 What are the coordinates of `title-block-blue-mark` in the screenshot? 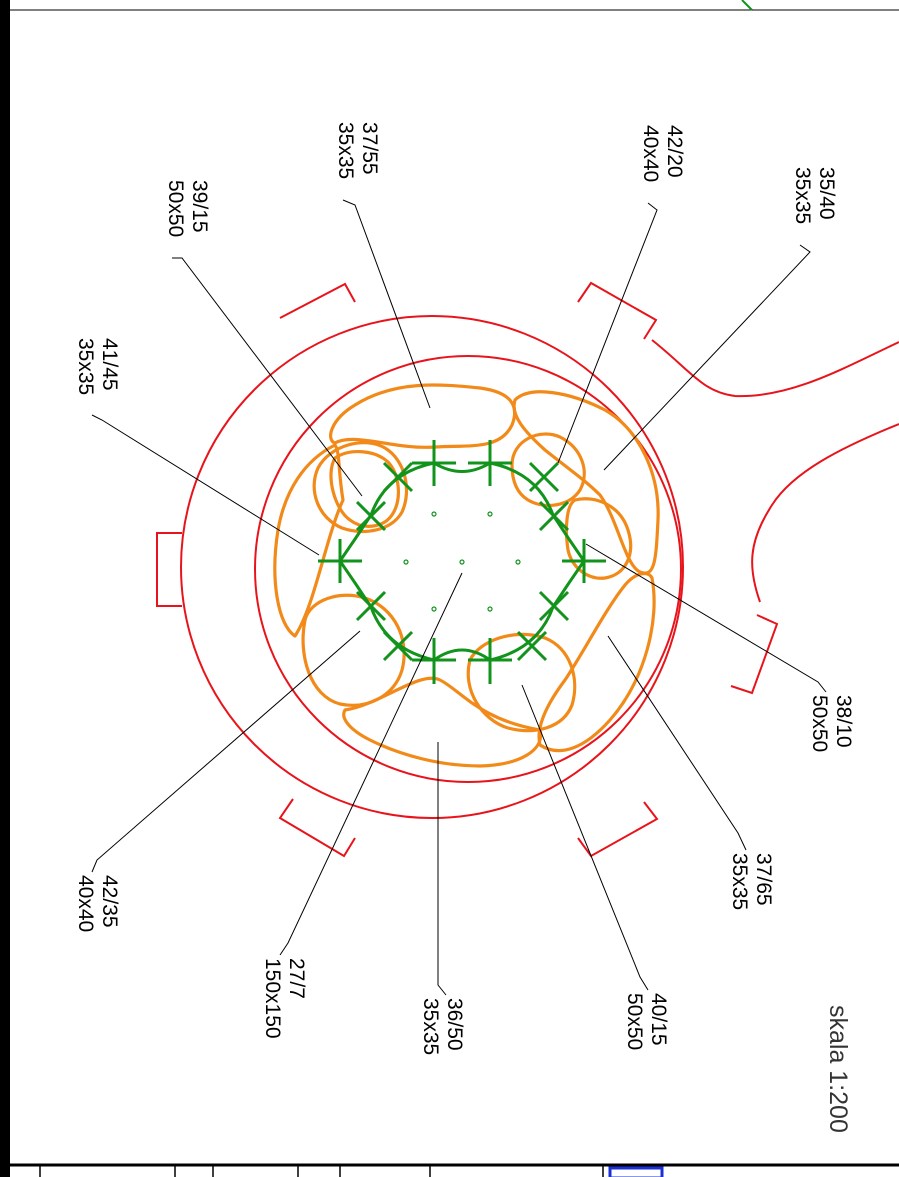 It's located at (636, 1171).